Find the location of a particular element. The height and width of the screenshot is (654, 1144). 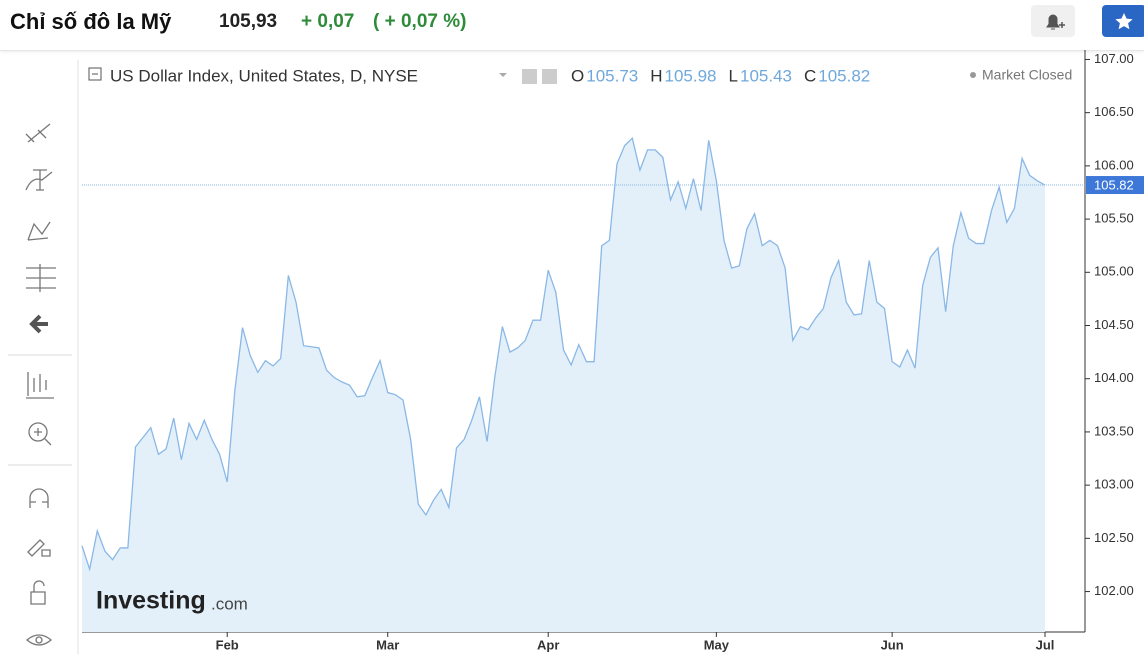

alert-button is located at coordinates (1053, 21).